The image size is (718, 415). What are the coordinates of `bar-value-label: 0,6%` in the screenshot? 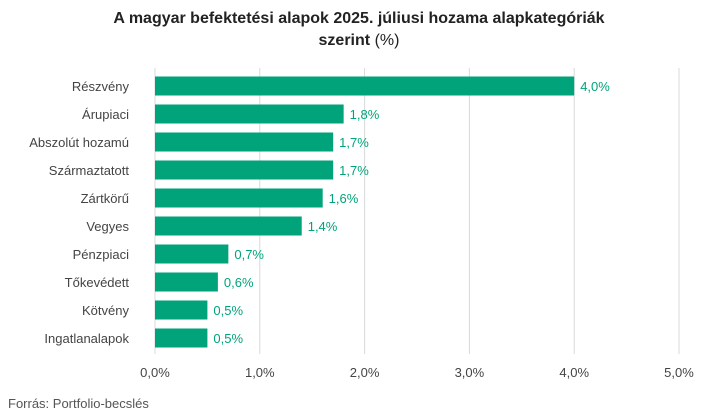 It's located at (239, 282).